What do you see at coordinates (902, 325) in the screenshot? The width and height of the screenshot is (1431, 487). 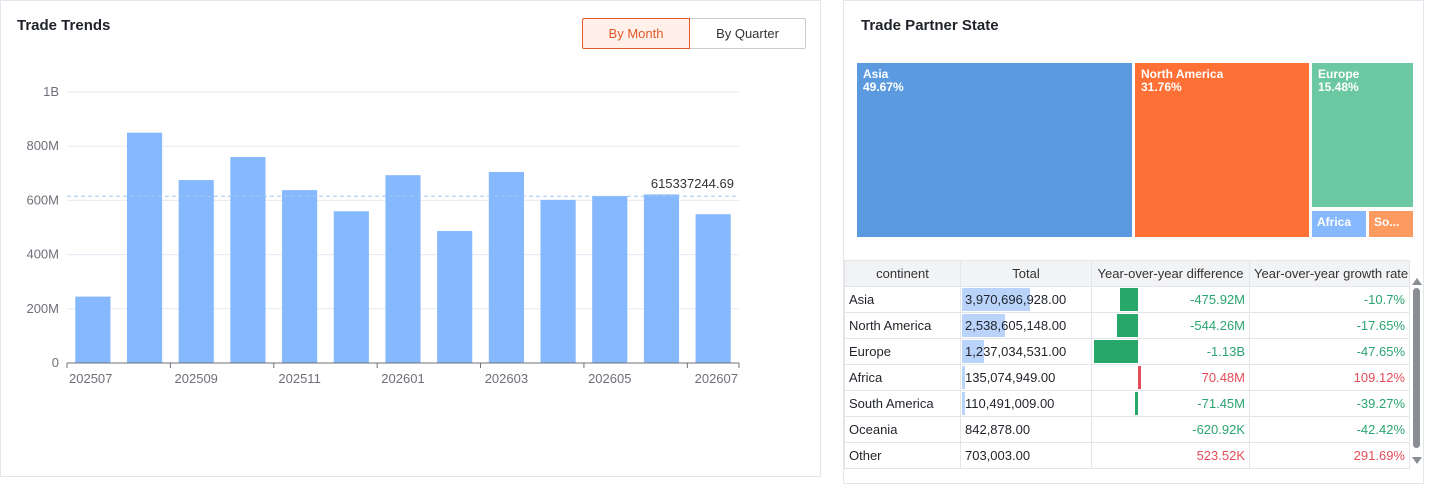 I see `cell-continent: North America` at bounding box center [902, 325].